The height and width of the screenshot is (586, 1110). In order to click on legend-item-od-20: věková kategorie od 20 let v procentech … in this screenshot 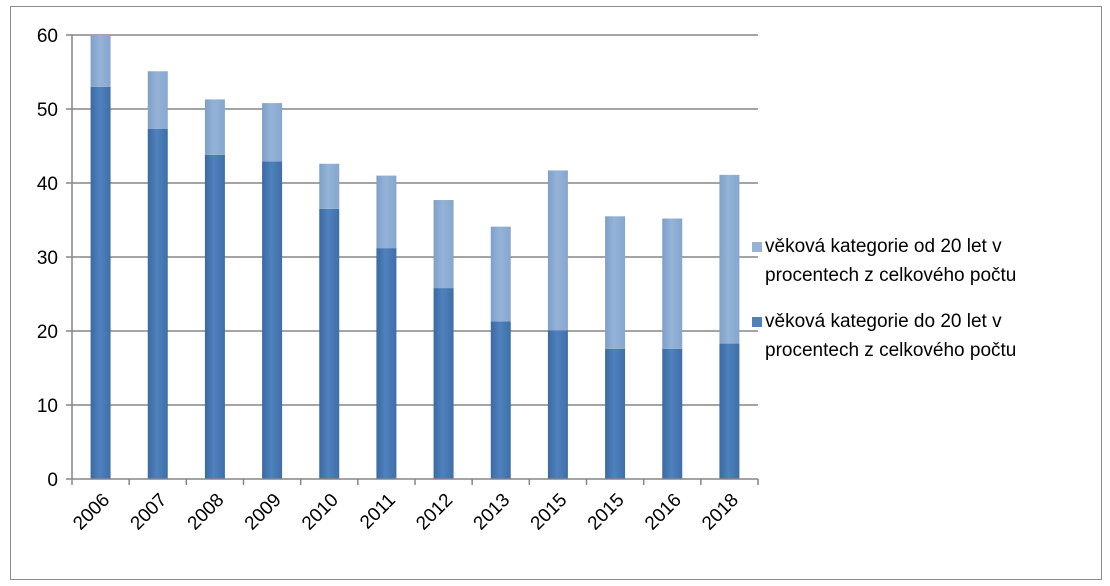, I will do `click(927, 261)`.